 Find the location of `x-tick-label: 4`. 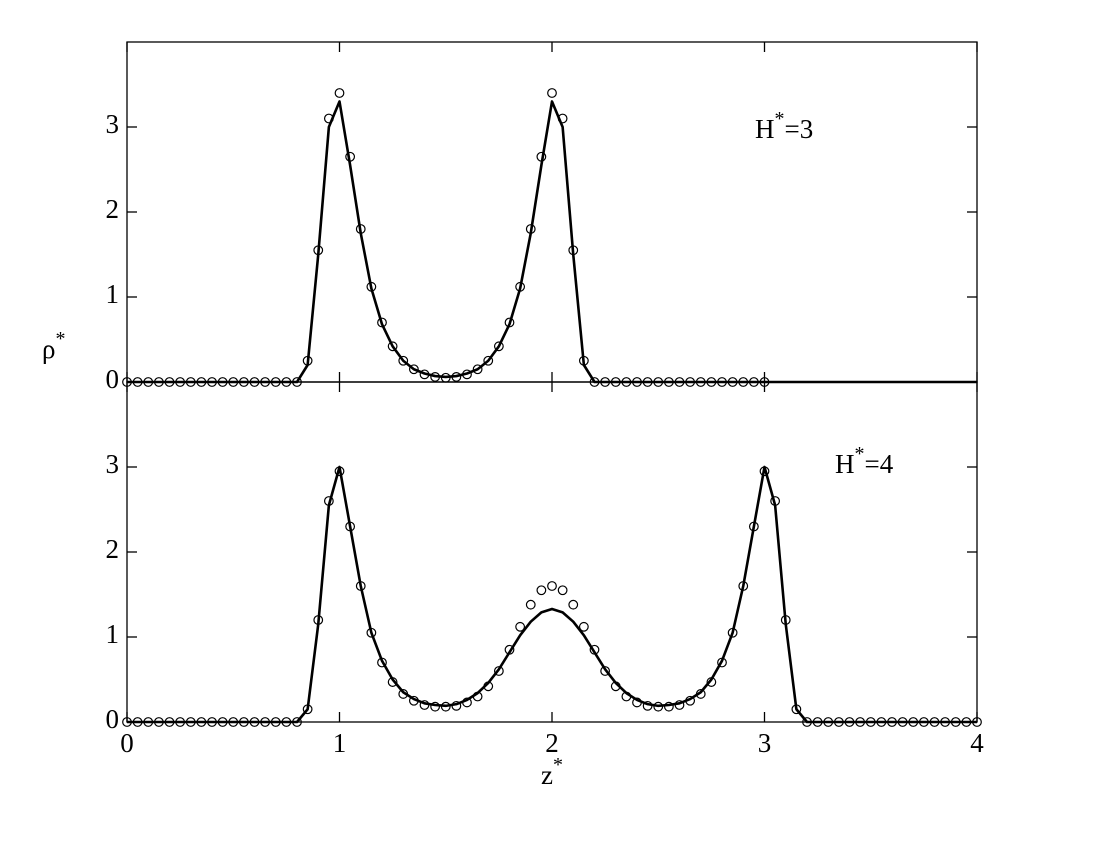

x-tick-label: 4 is located at coordinates (977, 743).